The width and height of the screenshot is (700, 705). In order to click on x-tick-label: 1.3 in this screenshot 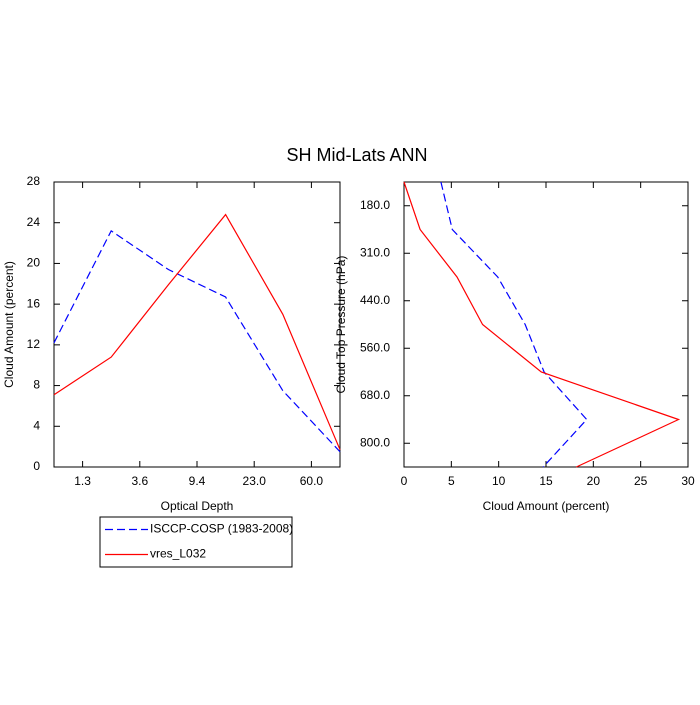, I will do `click(82, 481)`.